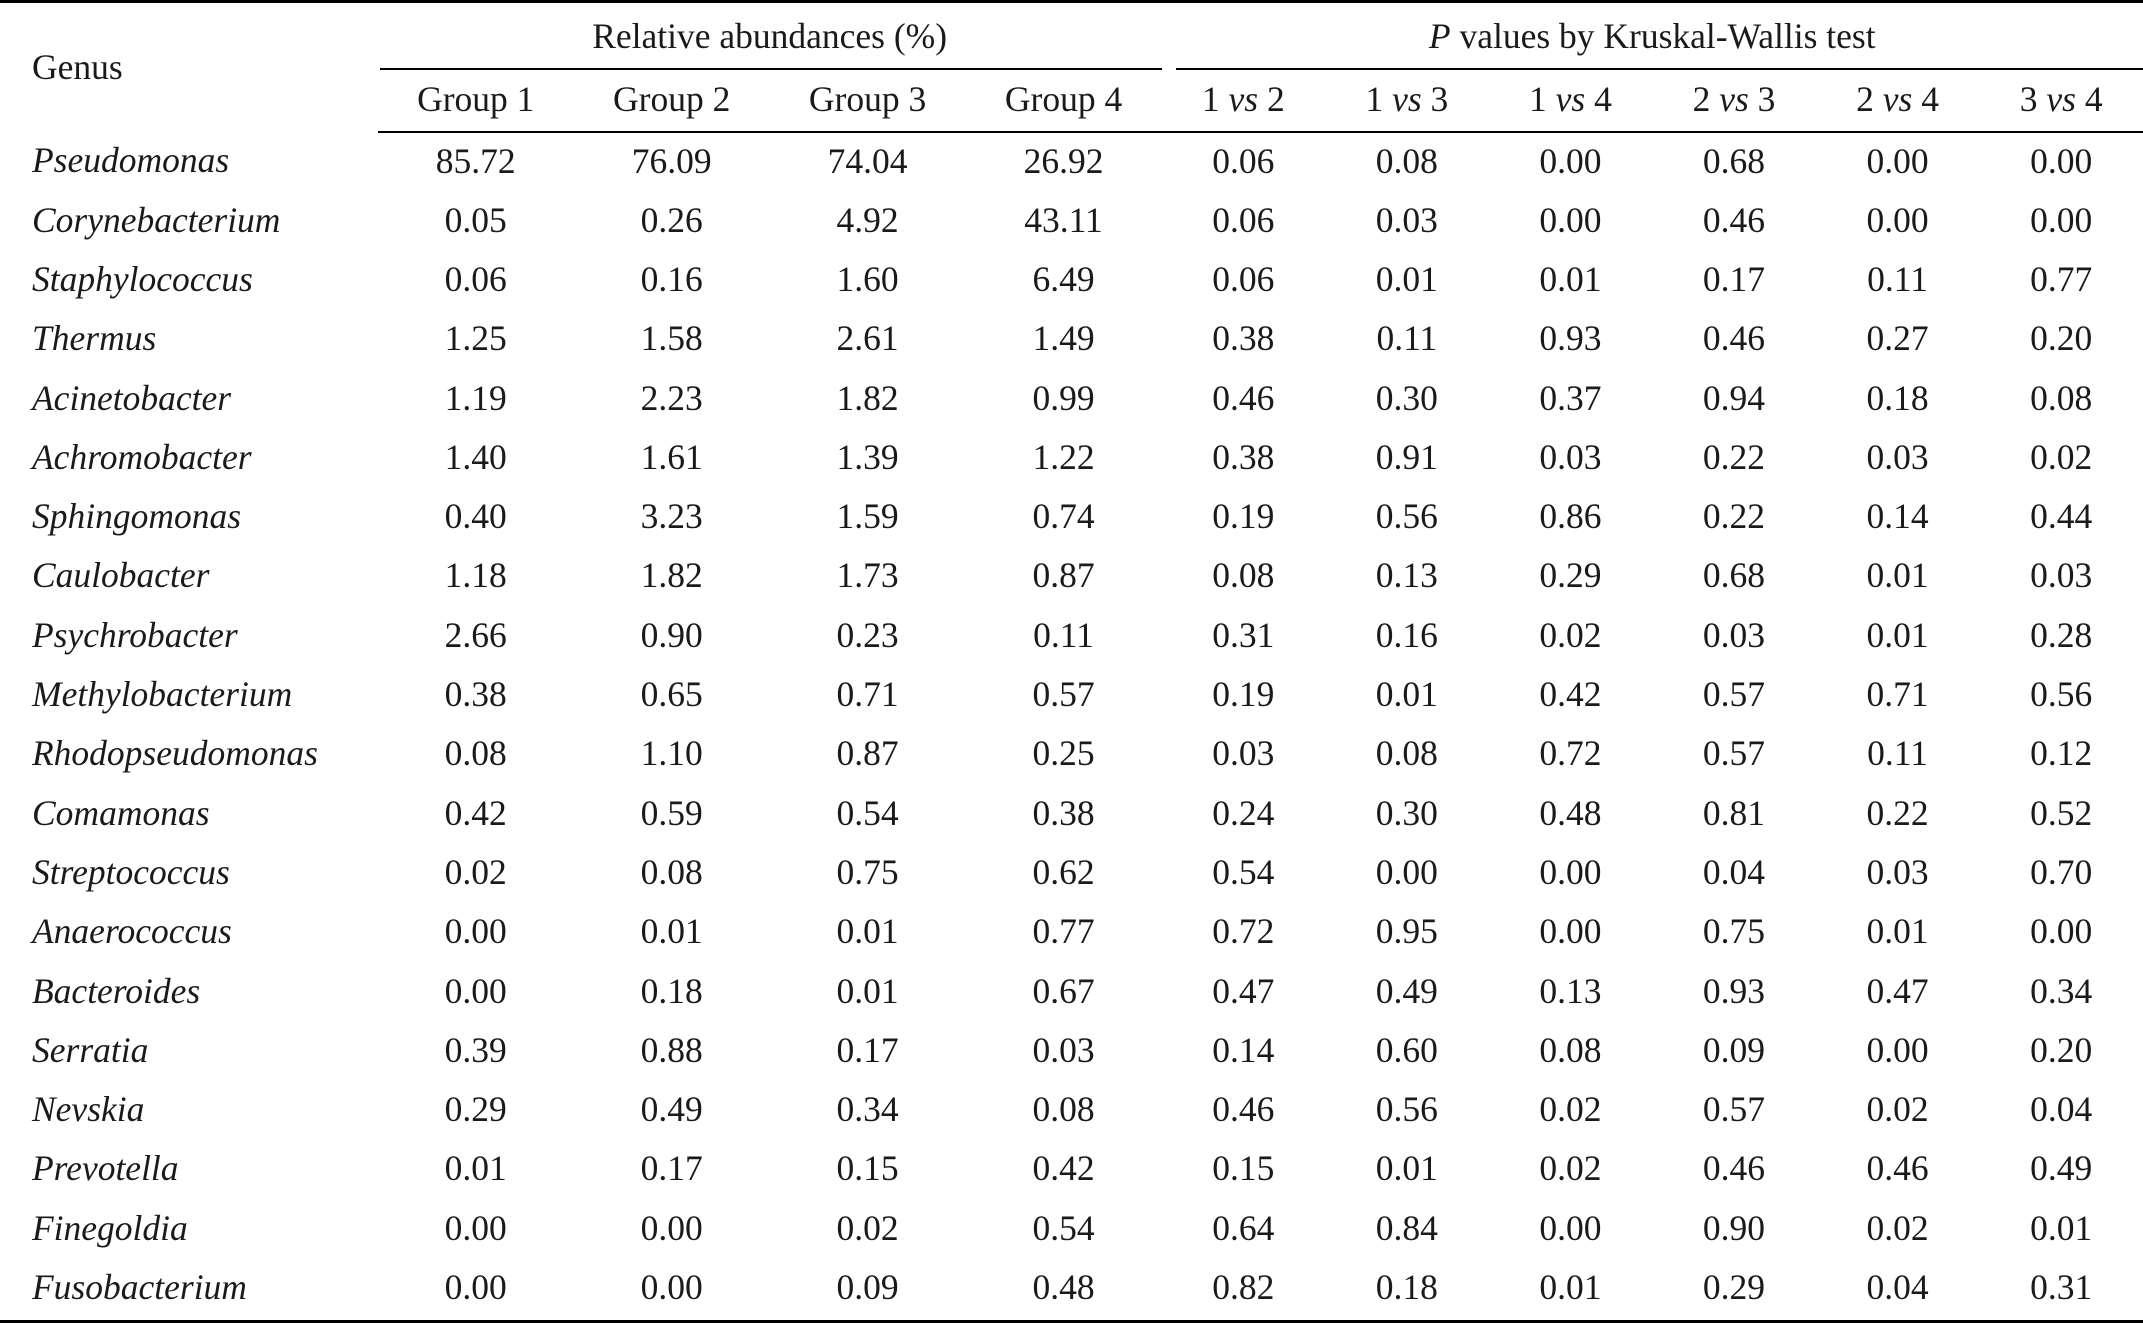 Image resolution: width=2143 pixels, height=1323 pixels. I want to click on comparison-header-2-vs-3: 2 vs 3, so click(1734, 101).